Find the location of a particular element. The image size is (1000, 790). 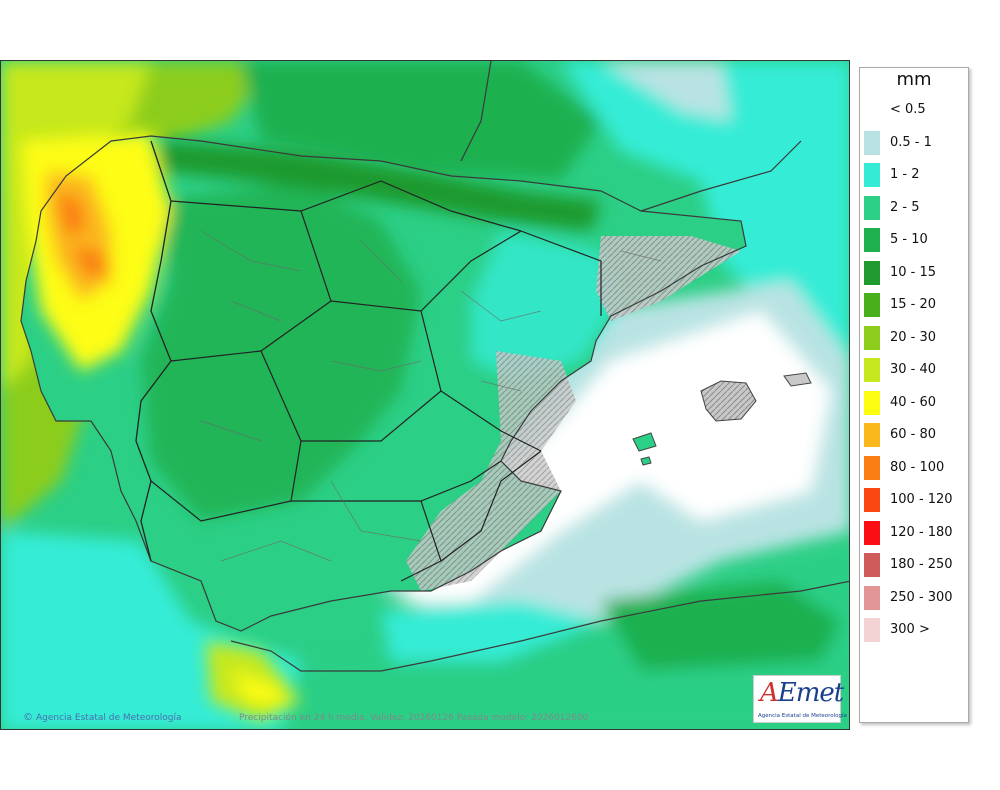

credit-text: © Agencia Estatal de Meteorología is located at coordinates (102, 717).